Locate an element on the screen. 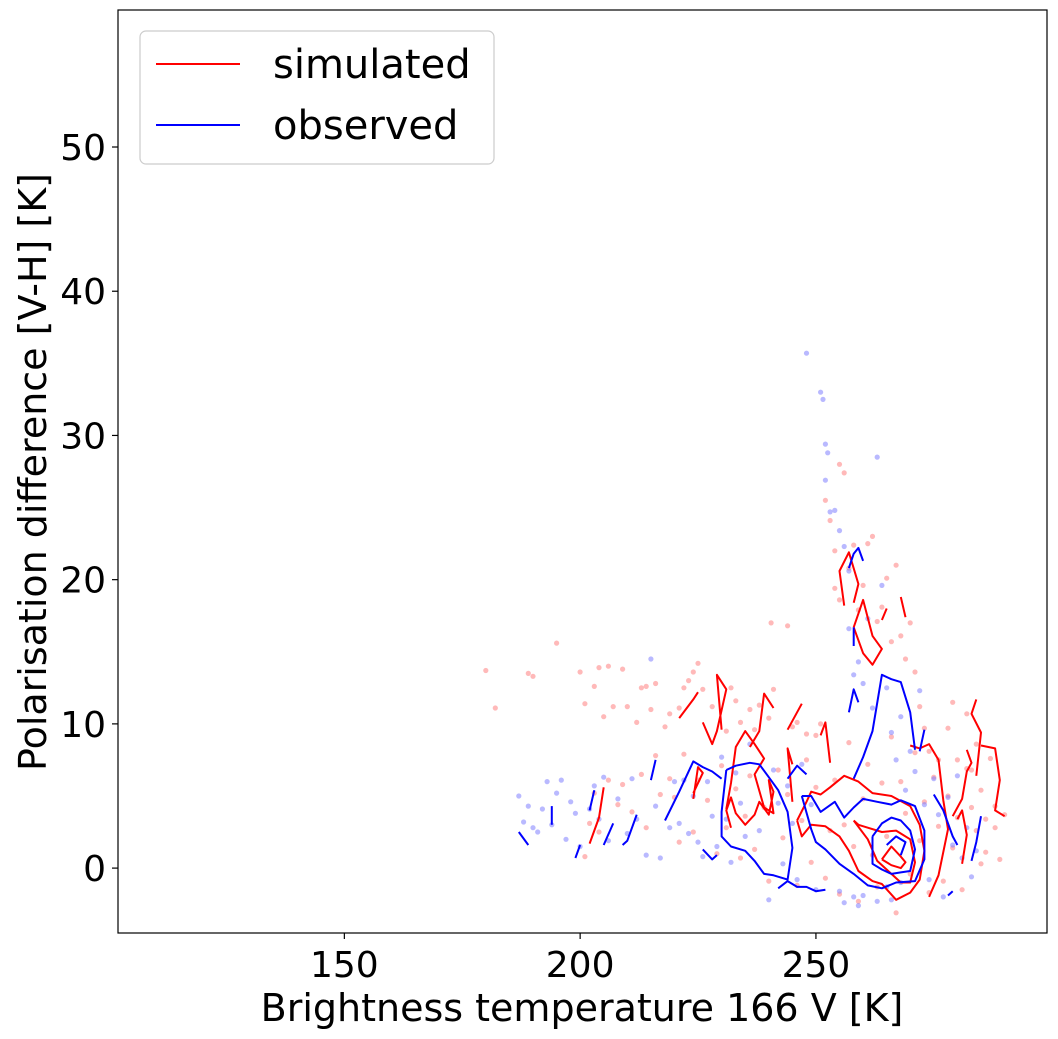 Image resolution: width=1058 pixels, height=1039 pixels. y-tick-label-40: 40 is located at coordinates (83, 292).